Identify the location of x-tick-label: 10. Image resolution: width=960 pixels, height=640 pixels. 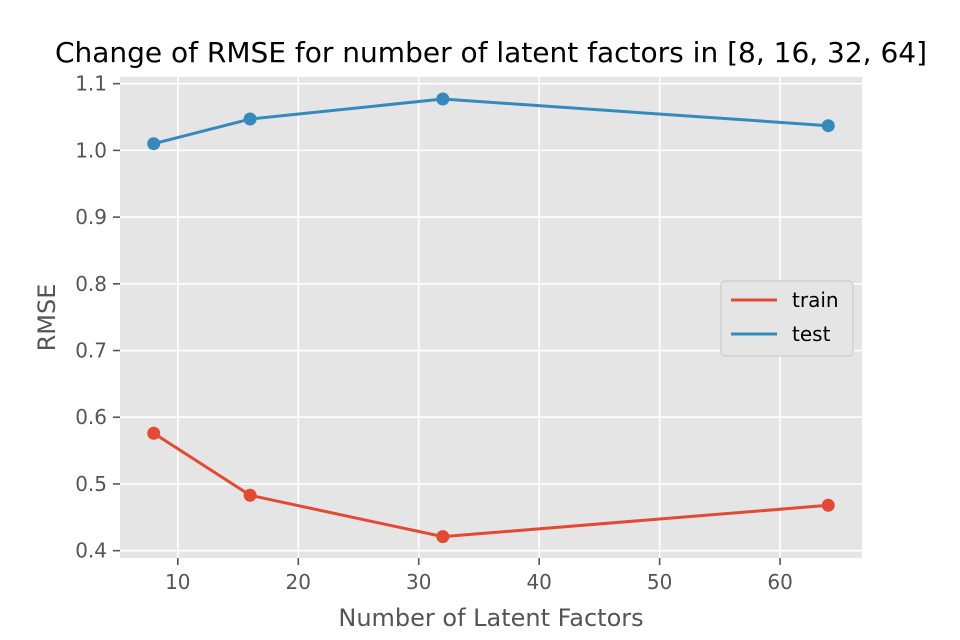
(177, 582).